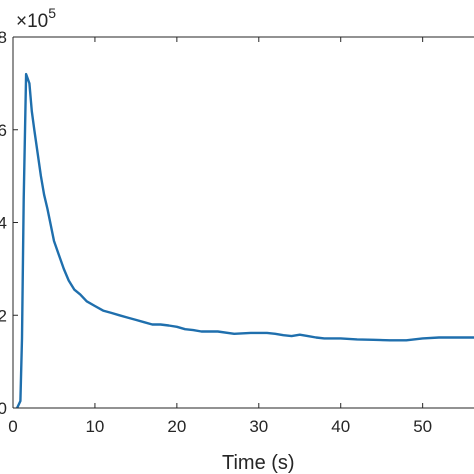 This screenshot has height=474, width=474. What do you see at coordinates (422, 426) in the screenshot?
I see `x-tick-label: 50` at bounding box center [422, 426].